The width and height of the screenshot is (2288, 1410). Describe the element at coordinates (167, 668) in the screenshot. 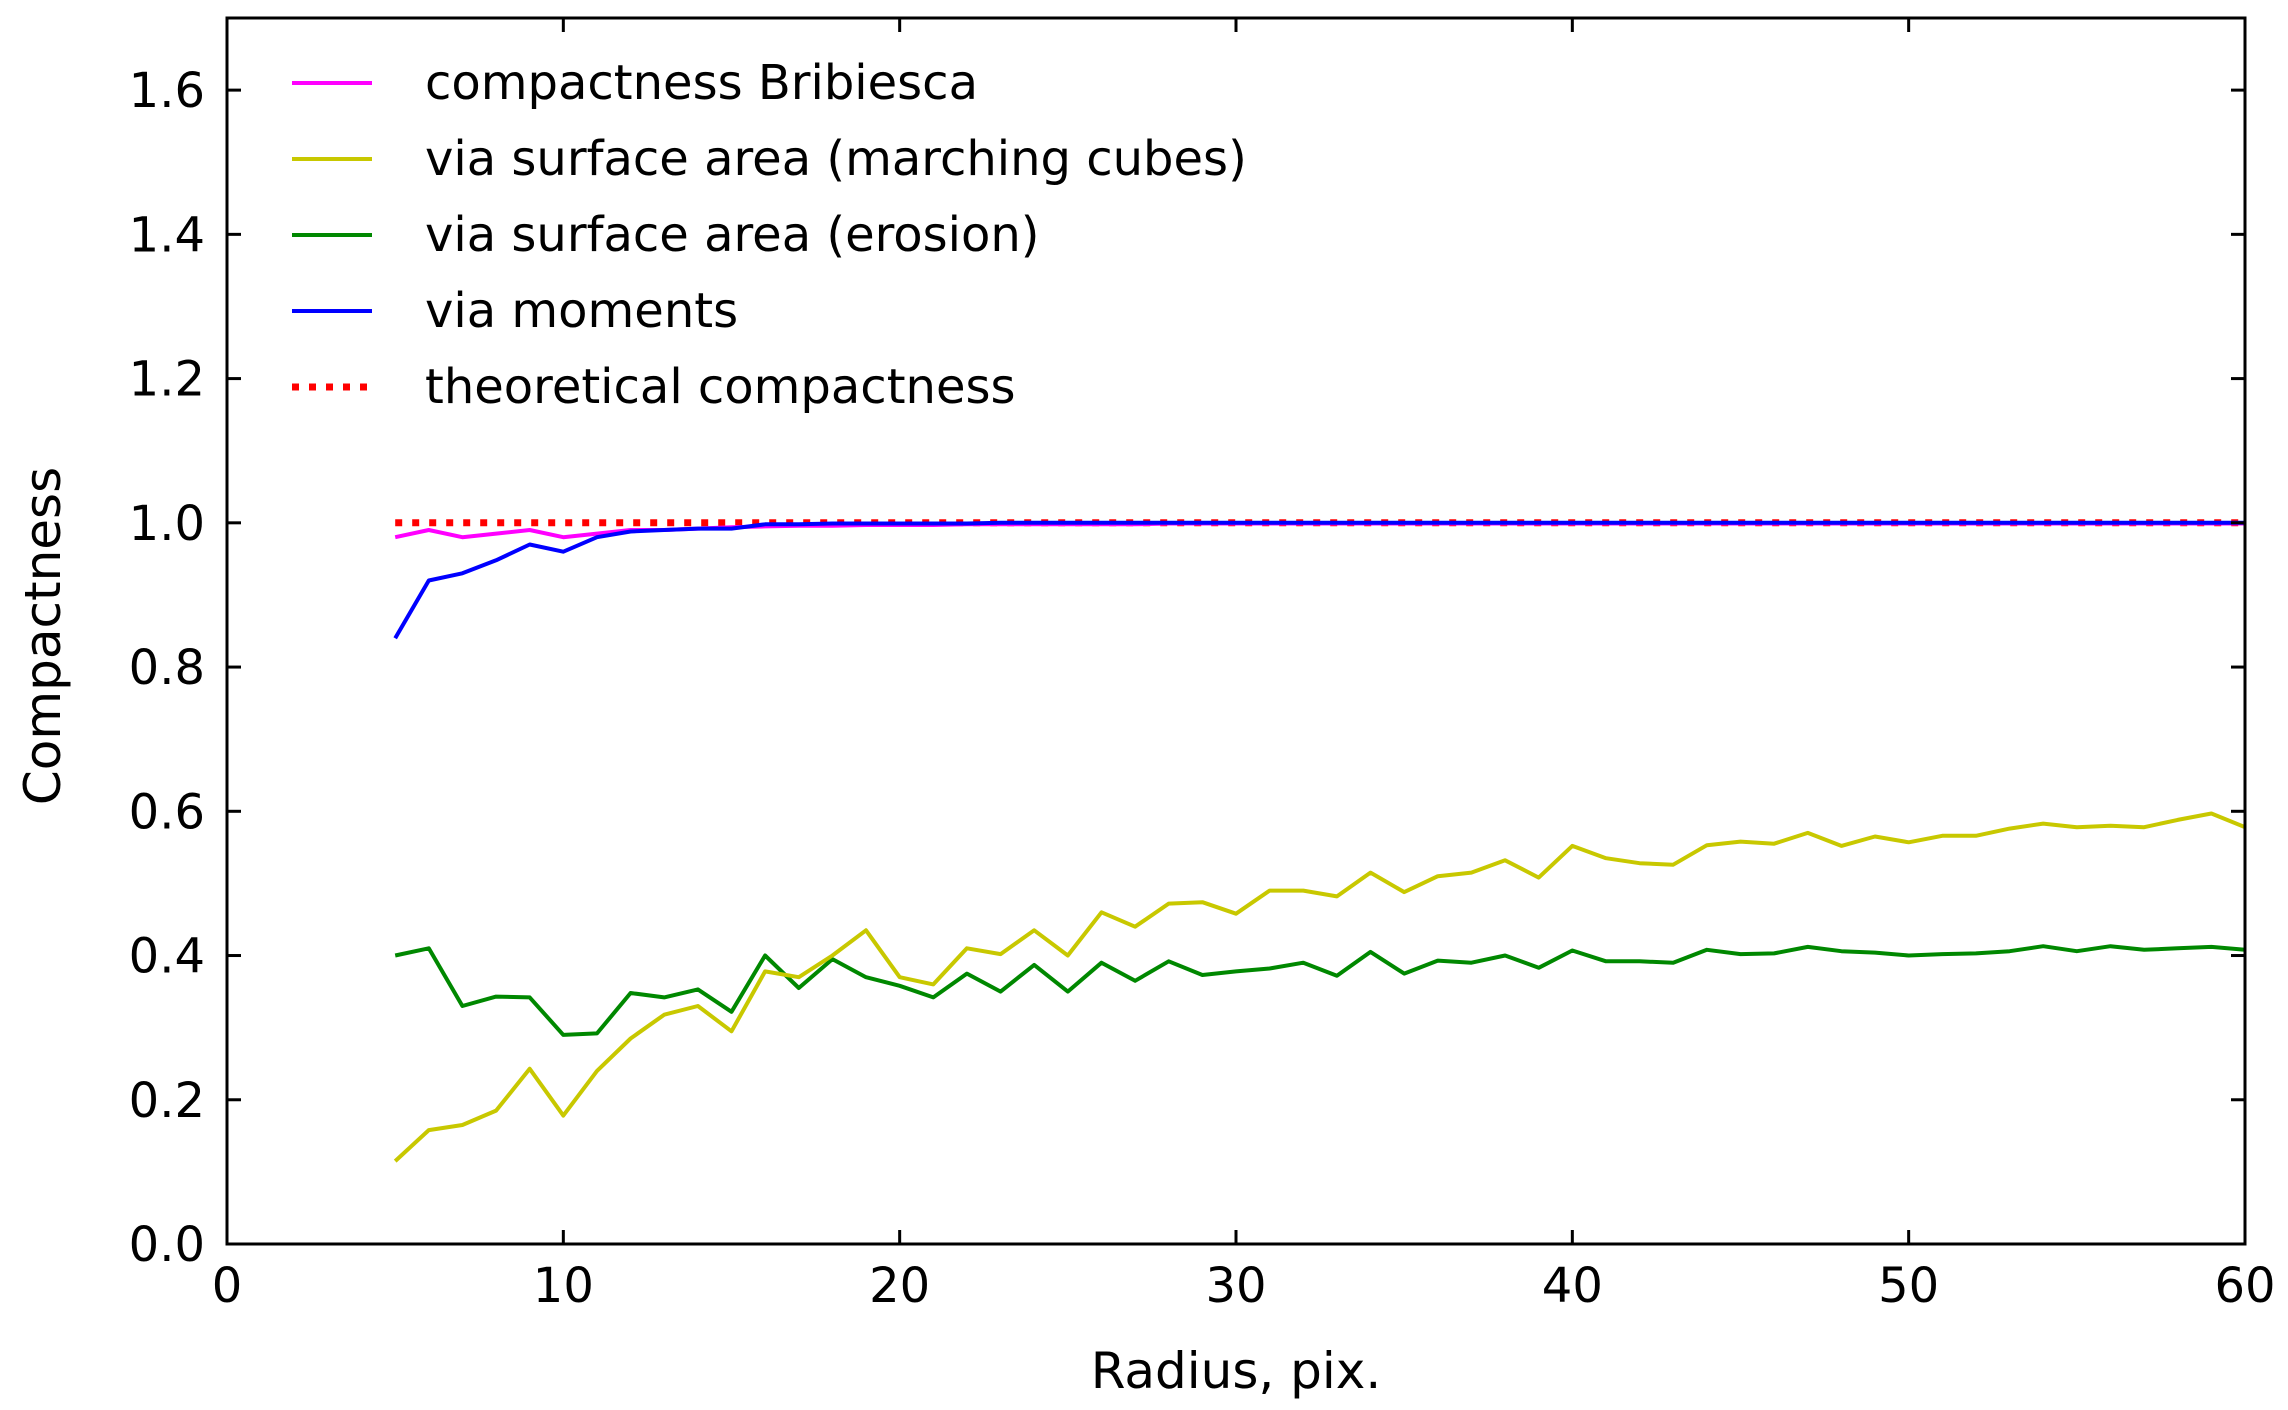

I see `y-tick-label: 0.8` at that location.